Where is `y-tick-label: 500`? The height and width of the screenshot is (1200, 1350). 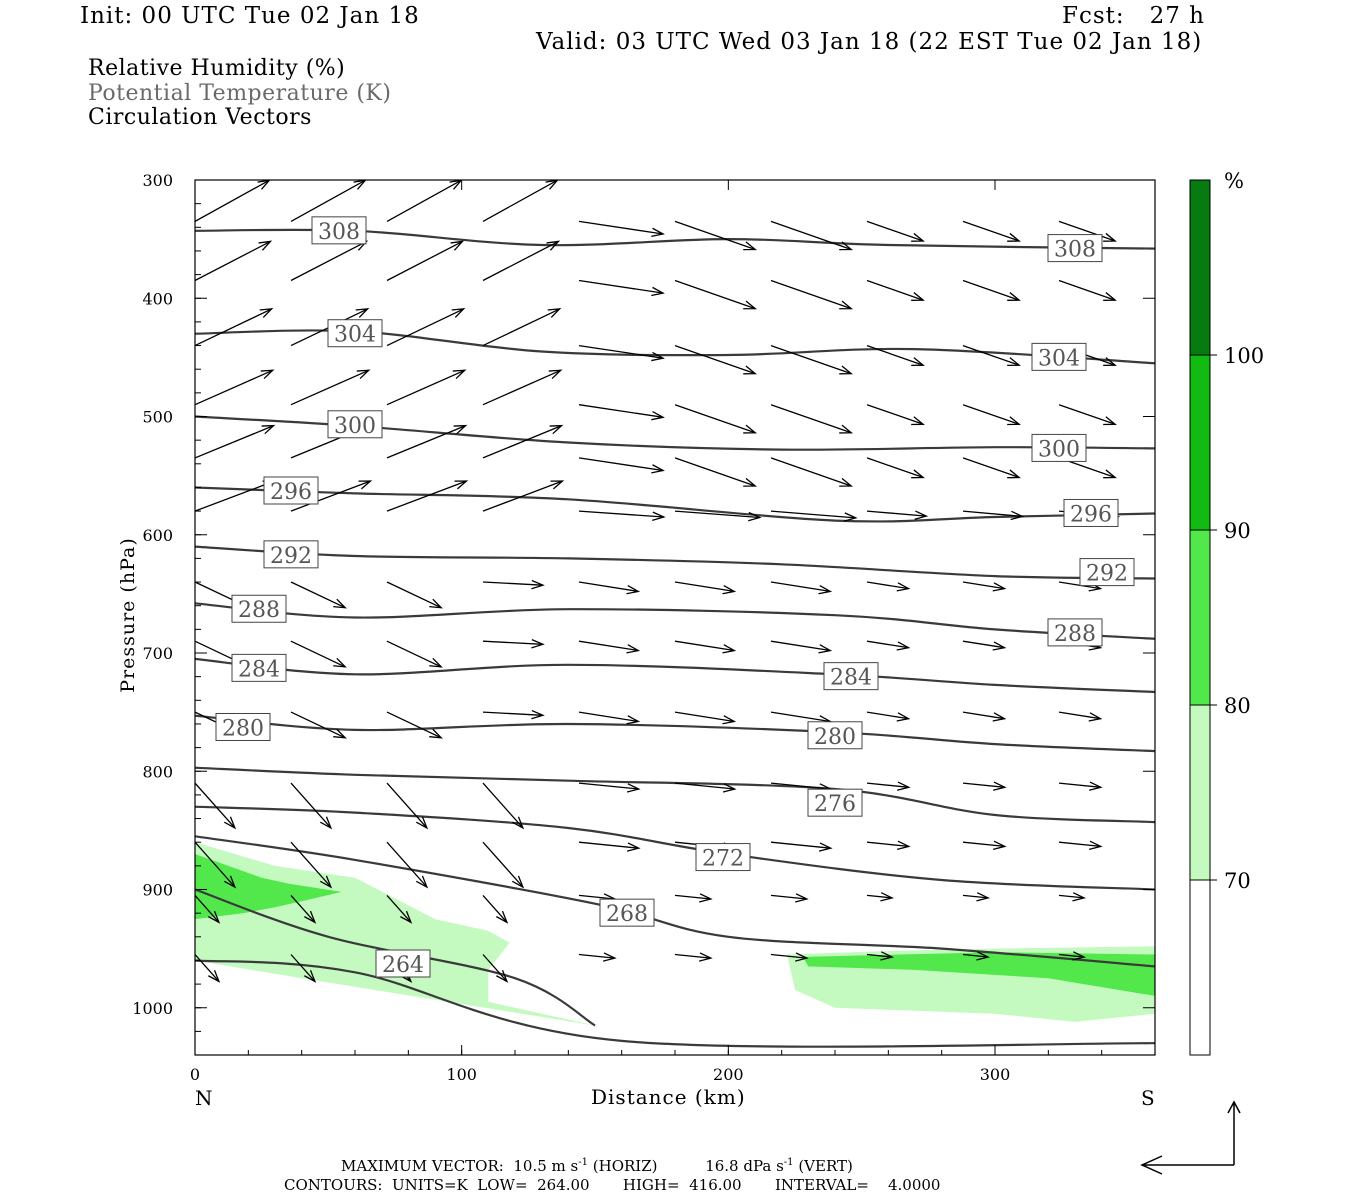 y-tick-label: 500 is located at coordinates (157, 417).